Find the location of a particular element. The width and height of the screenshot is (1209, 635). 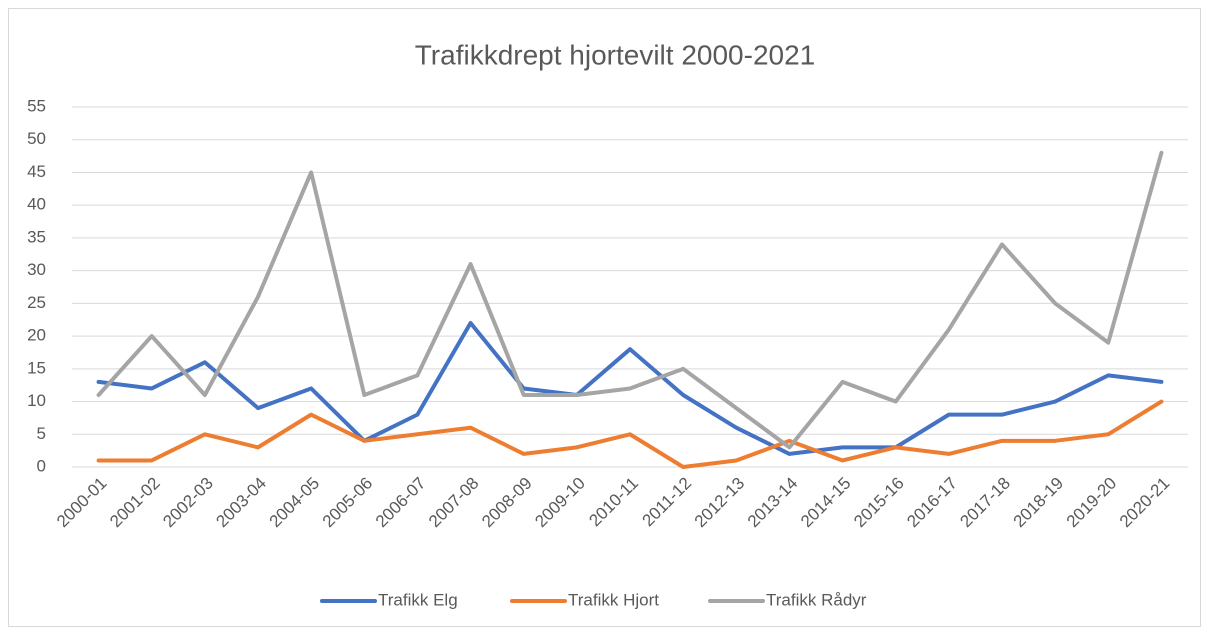

y-tick-label: 25 is located at coordinates (36, 302).